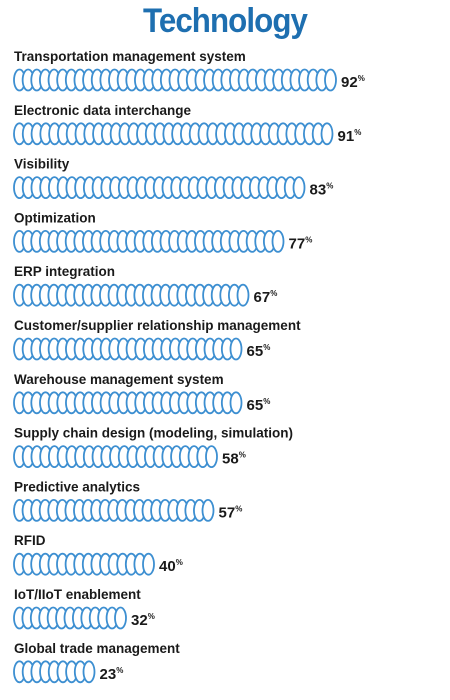 The height and width of the screenshot is (700, 450). Describe the element at coordinates (97, 648) in the screenshot. I see `category-label: Global trade management` at that location.